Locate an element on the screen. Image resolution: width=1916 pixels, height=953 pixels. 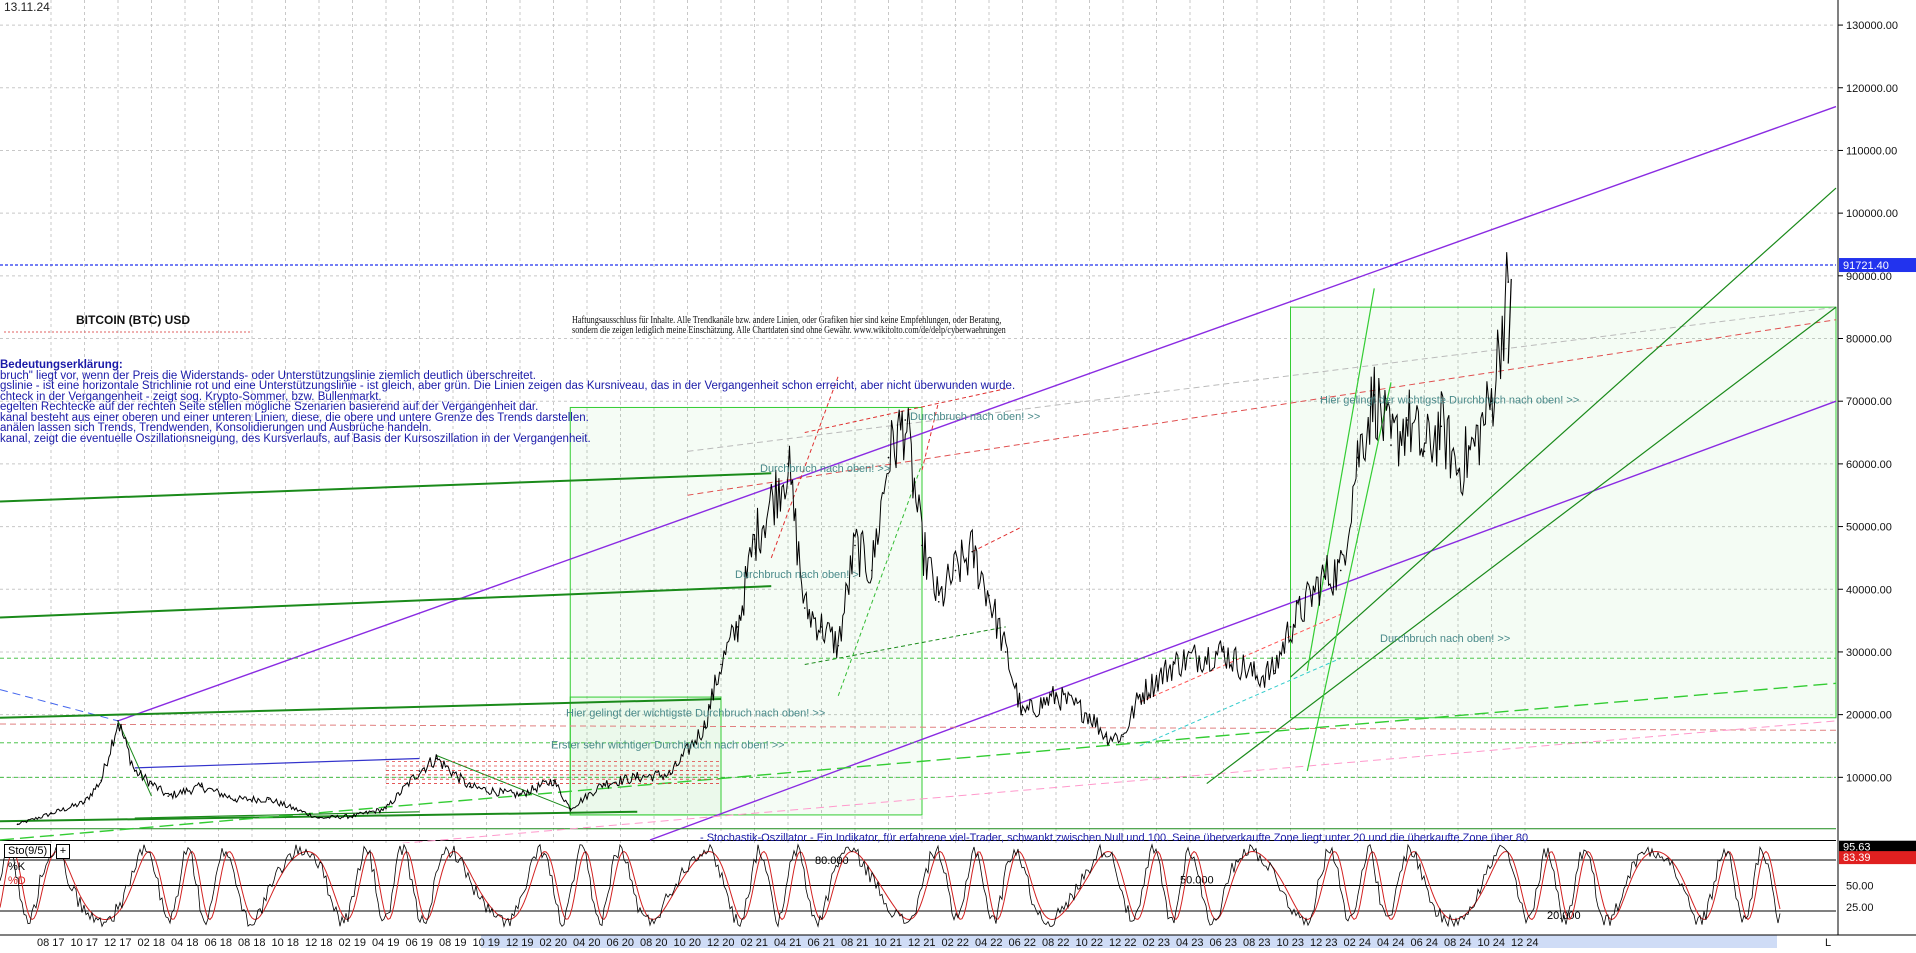
oscillator-expand-icon: + is located at coordinates (63, 851).